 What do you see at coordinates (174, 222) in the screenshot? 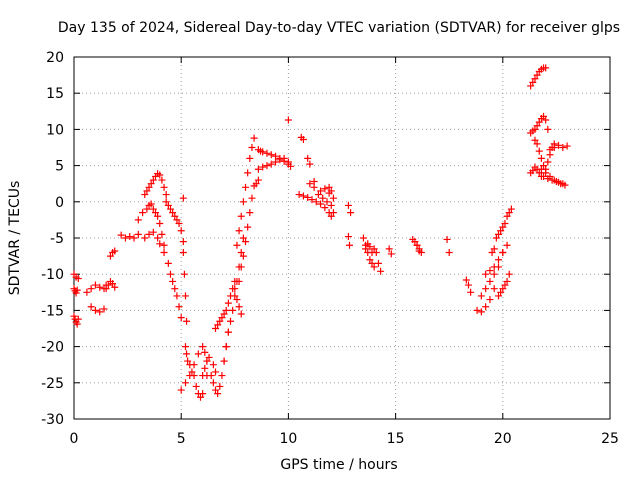
I see `series-arc-l` at bounding box center [174, 222].